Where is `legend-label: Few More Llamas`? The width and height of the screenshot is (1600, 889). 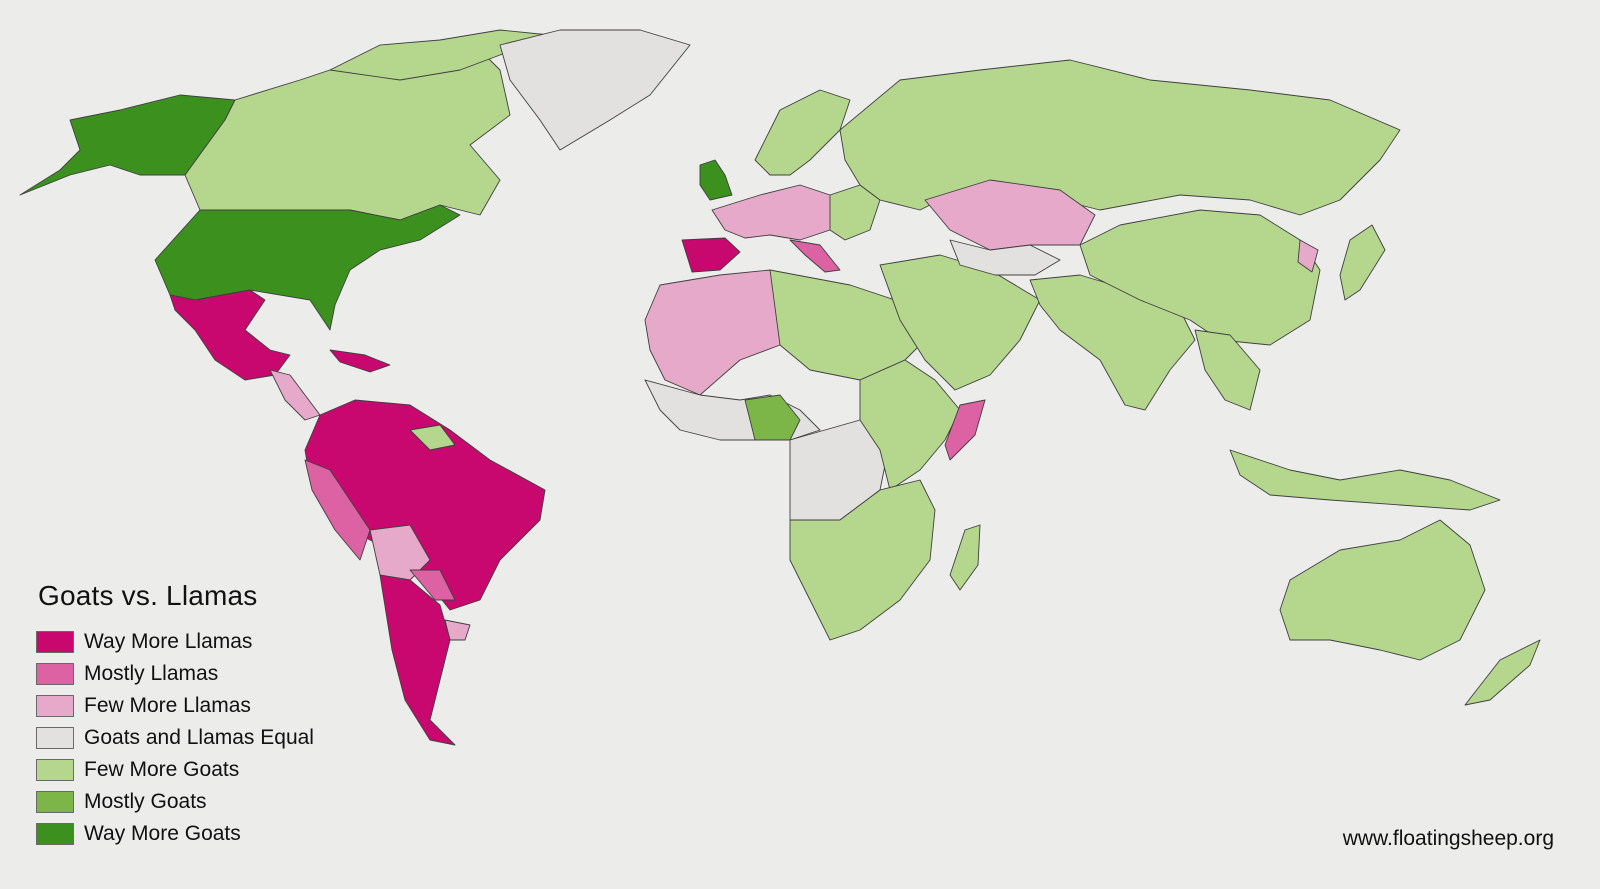 legend-label: Few More Llamas is located at coordinates (167, 705).